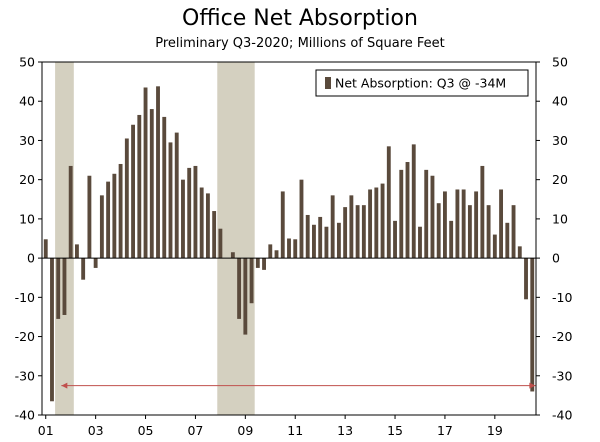 The height and width of the screenshot is (442, 600). What do you see at coordinates (345, 430) in the screenshot?
I see `xtick-label: 13` at bounding box center [345, 430].